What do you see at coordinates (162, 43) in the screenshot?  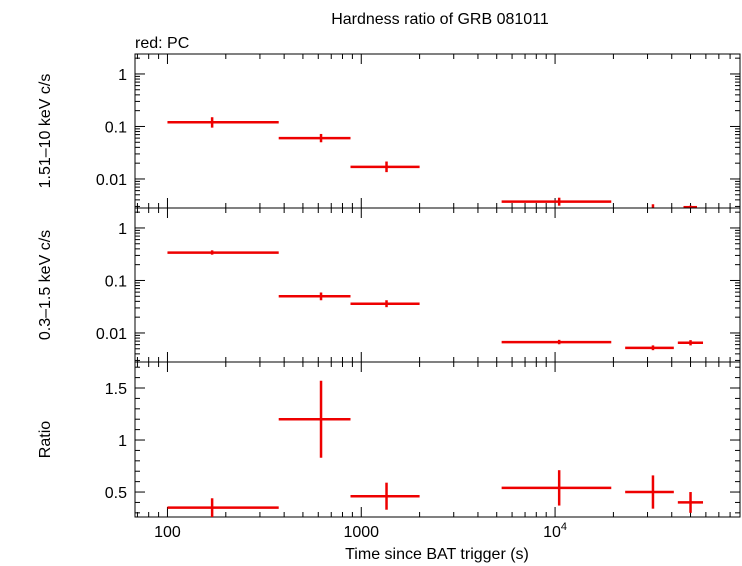 I see `chart-subtitle: red: PC` at bounding box center [162, 43].